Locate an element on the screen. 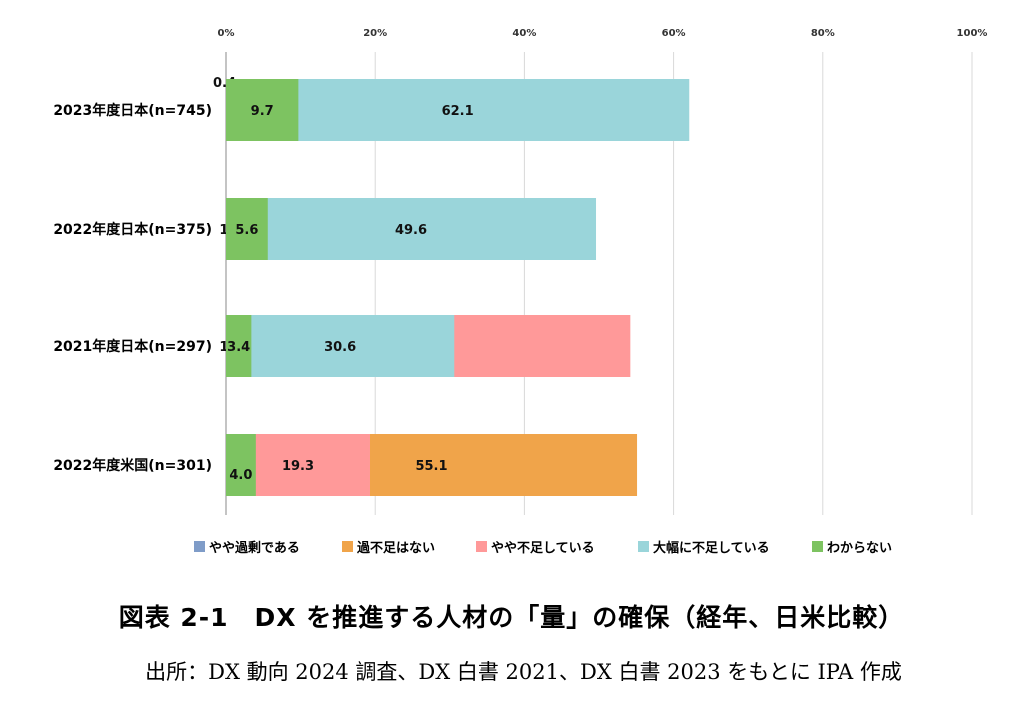 The width and height of the screenshot is (1023, 710). legend-item: やや不足している is located at coordinates (535, 546).